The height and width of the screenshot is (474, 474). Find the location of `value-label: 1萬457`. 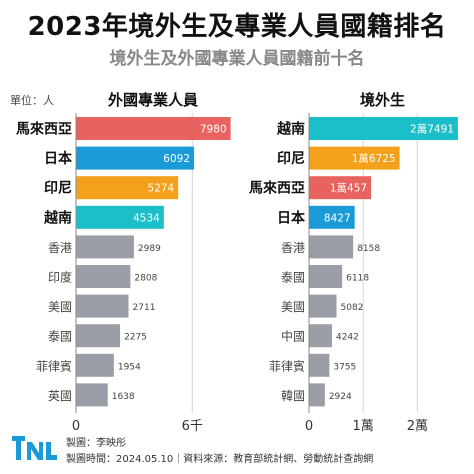

value-label: 1萬457 is located at coordinates (348, 188).